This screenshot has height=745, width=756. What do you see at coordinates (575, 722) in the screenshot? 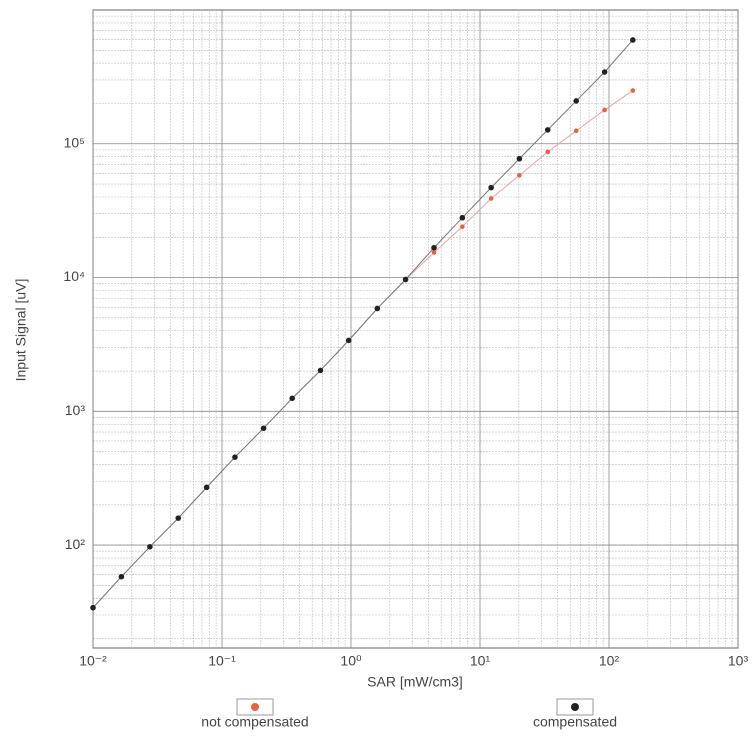
I see `legend-label: compensated` at bounding box center [575, 722].